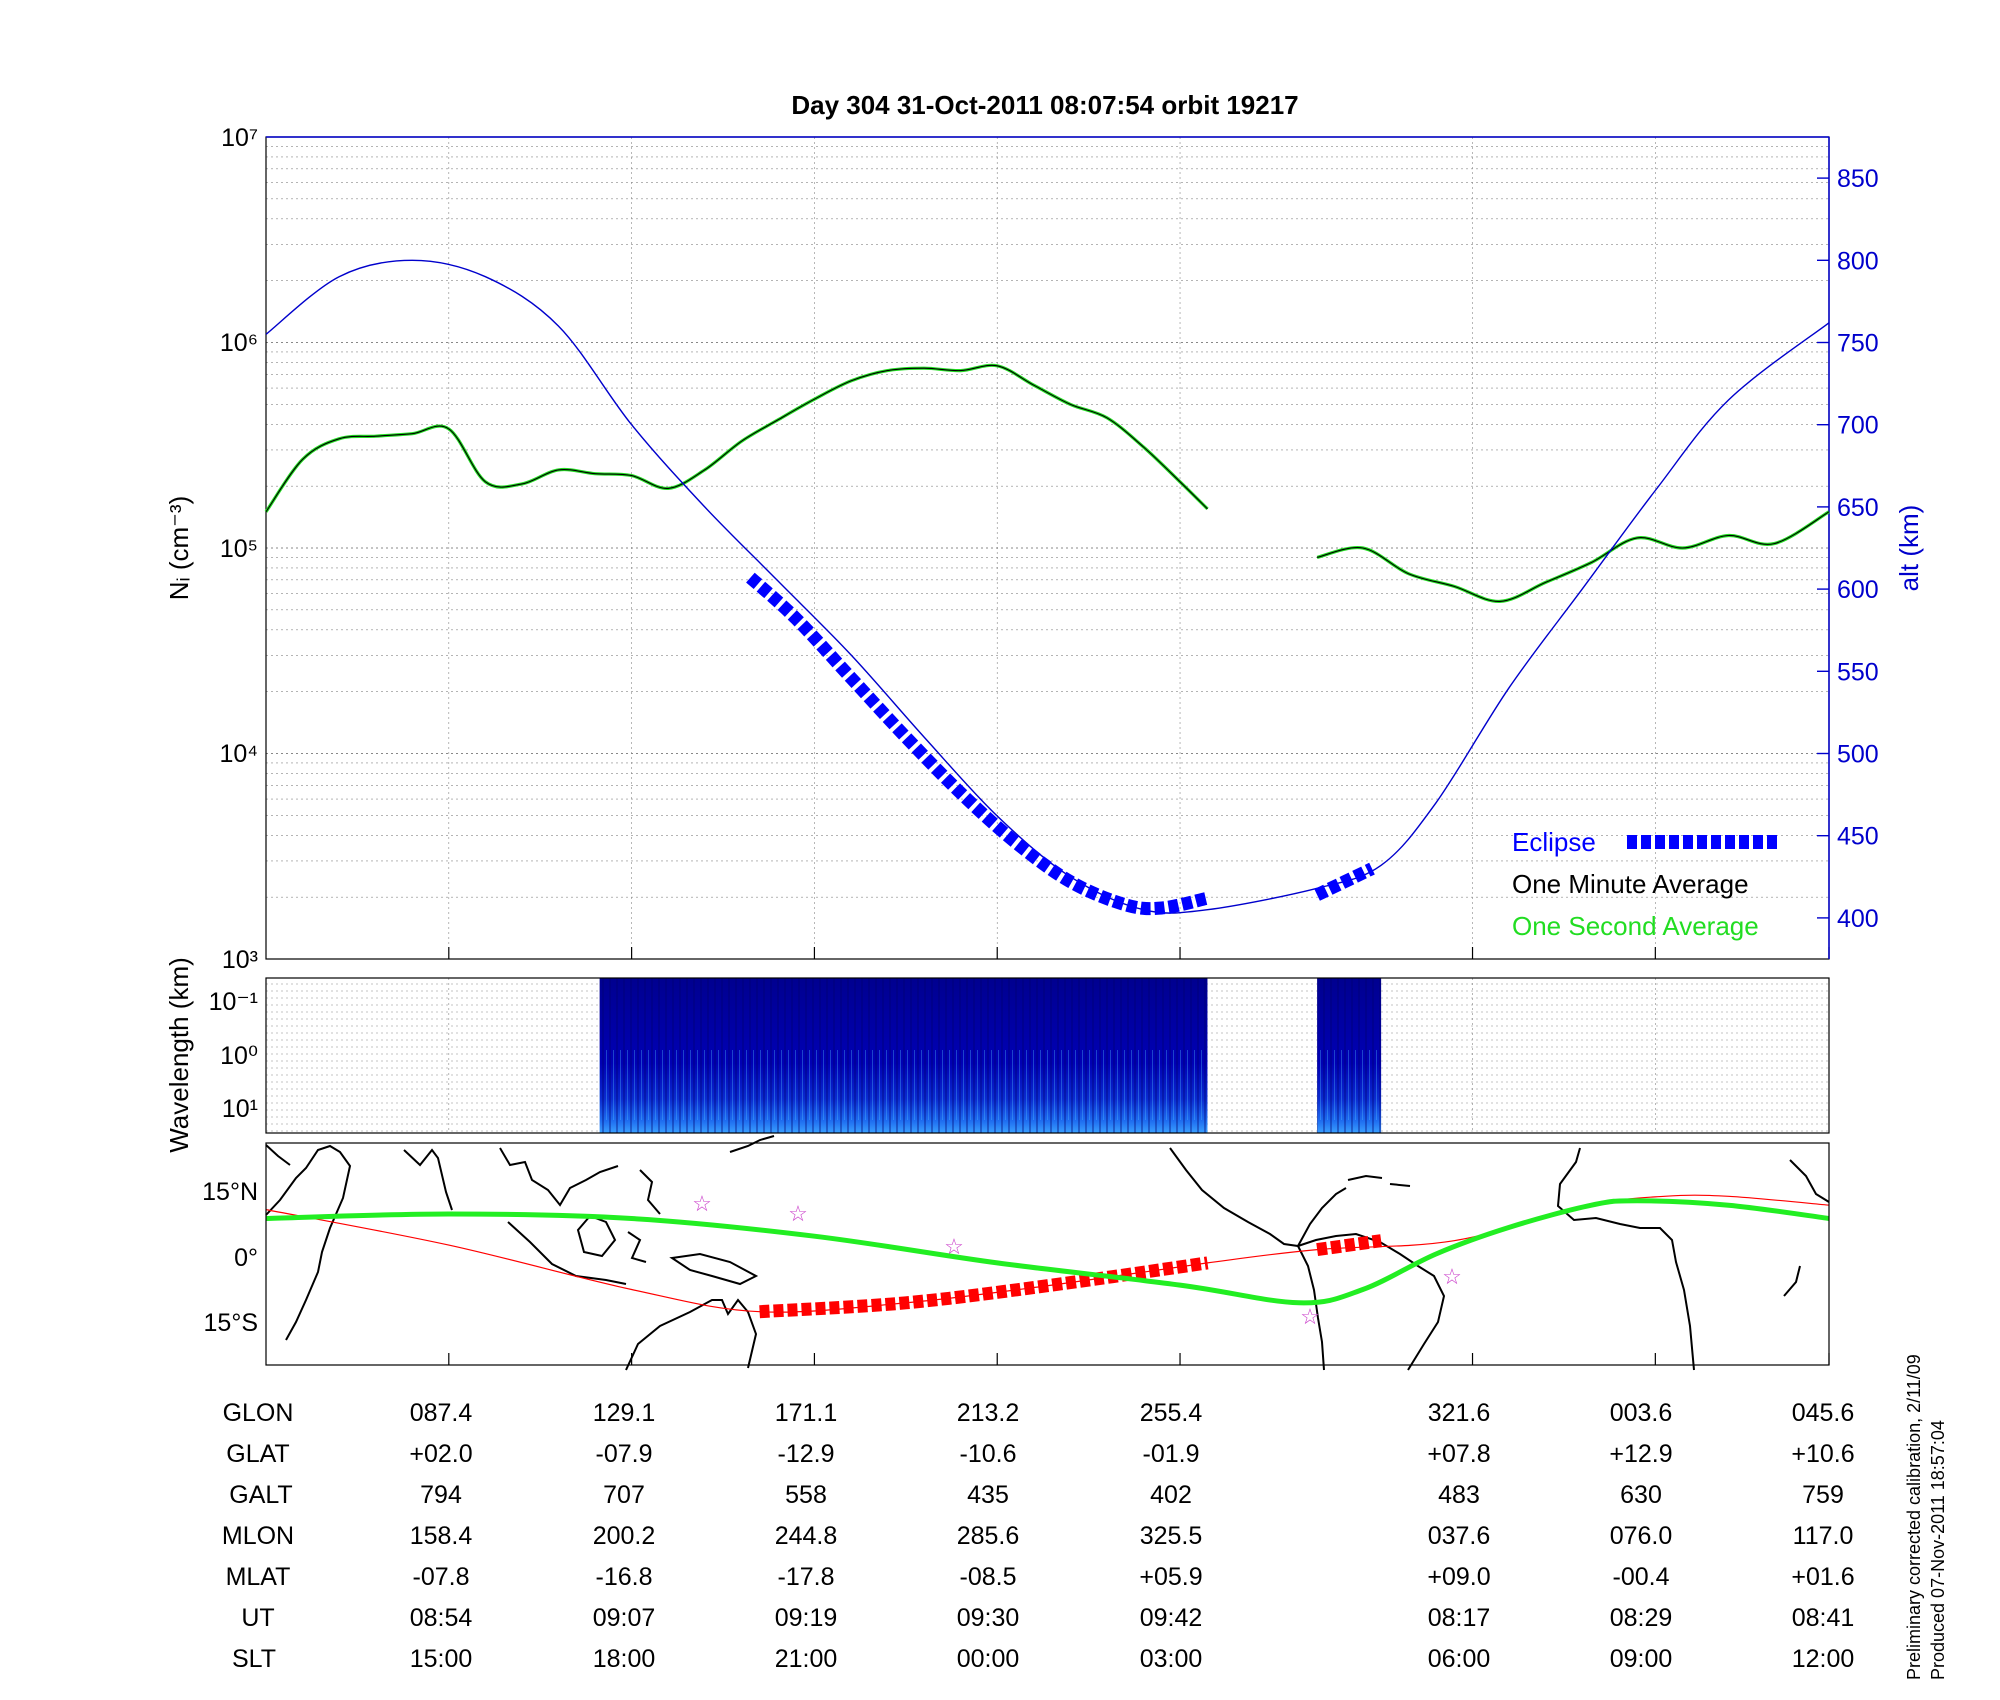  What do you see at coordinates (988, 1618) in the screenshot?
I see `table-cell: 09:30` at bounding box center [988, 1618].